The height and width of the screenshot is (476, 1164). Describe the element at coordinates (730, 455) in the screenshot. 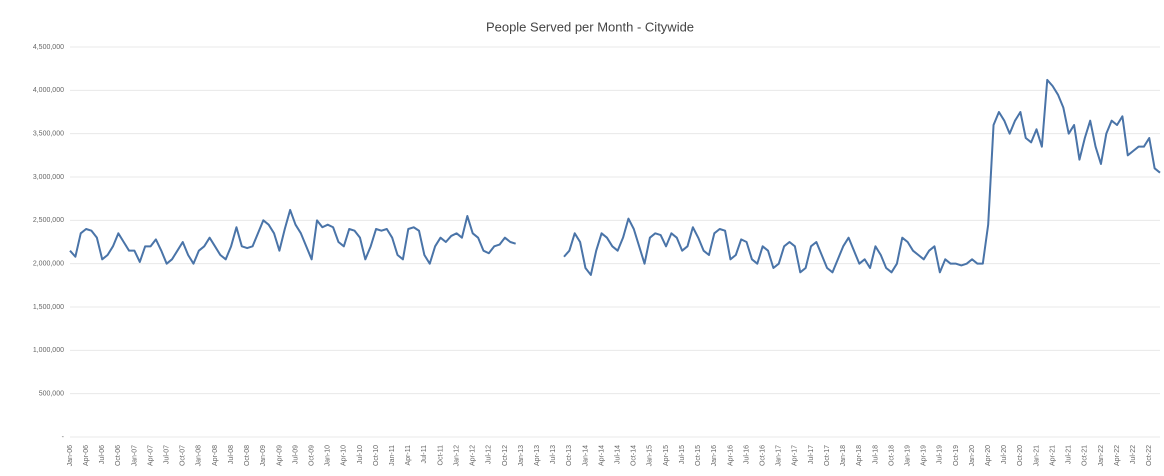

I see `x-tick-label: Apr-16` at that location.